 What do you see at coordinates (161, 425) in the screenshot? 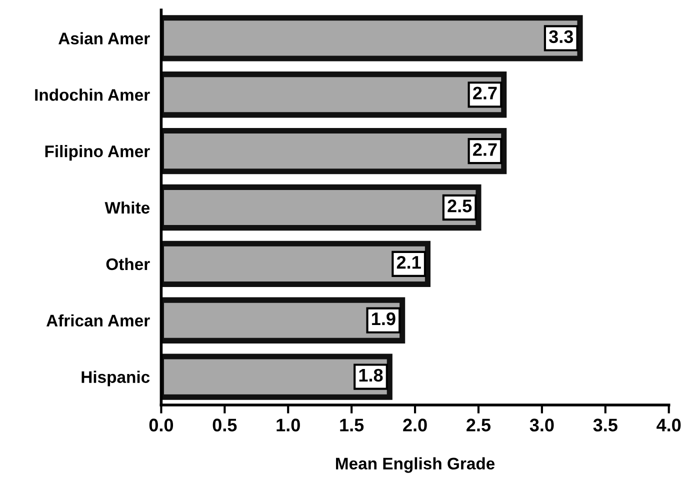
I see `x-tick-label: 0.0` at bounding box center [161, 425].